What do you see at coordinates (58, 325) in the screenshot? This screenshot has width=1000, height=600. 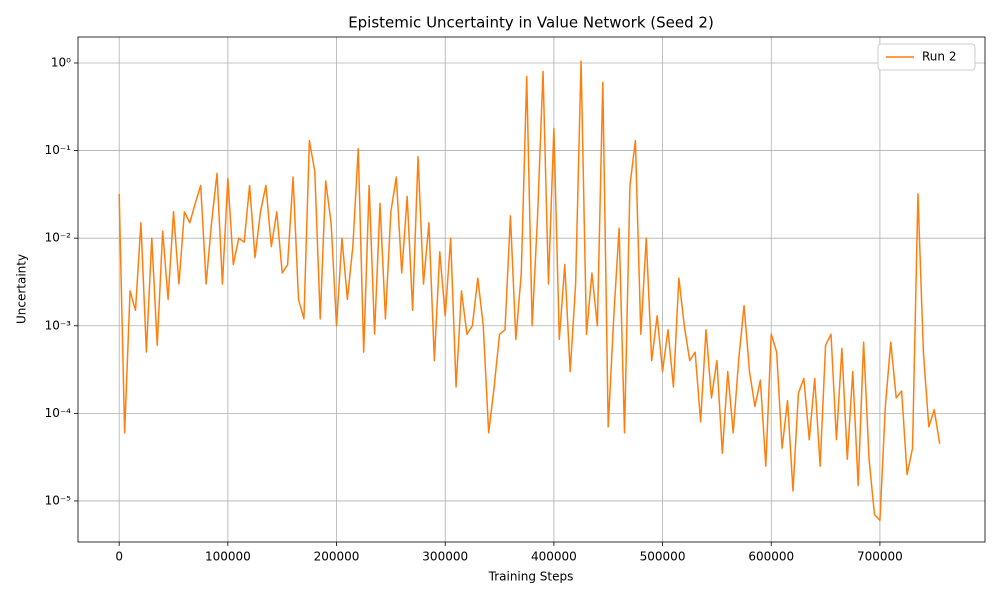 I see `y-tick-label: 10⁻³` at bounding box center [58, 325].